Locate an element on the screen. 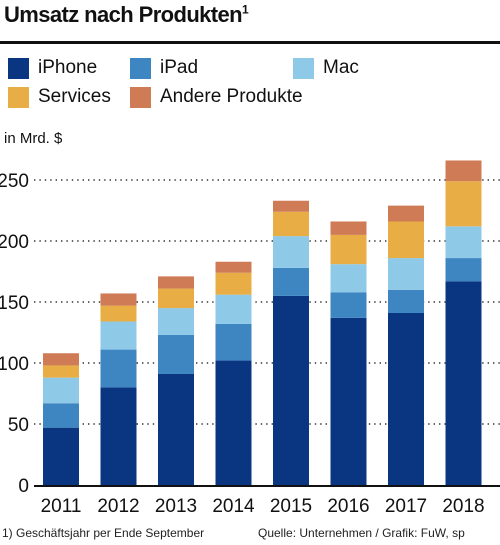  title-rule is located at coordinates (250, 42).